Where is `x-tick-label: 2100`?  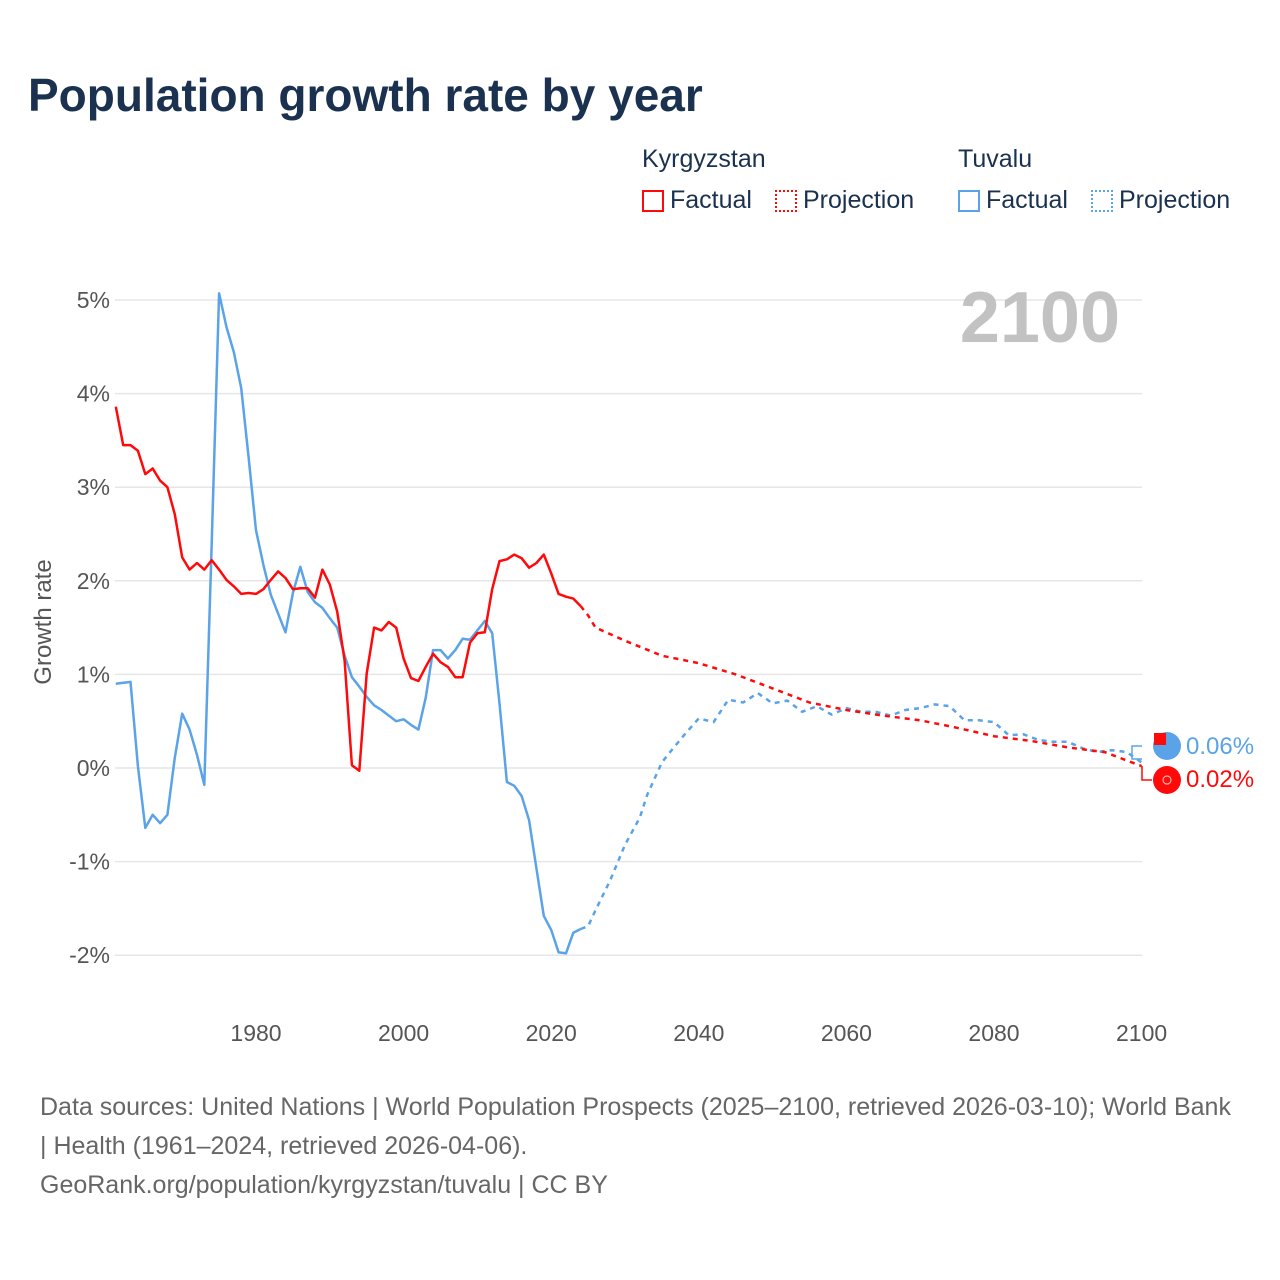 x-tick-label: 2100 is located at coordinates (1141, 1033).